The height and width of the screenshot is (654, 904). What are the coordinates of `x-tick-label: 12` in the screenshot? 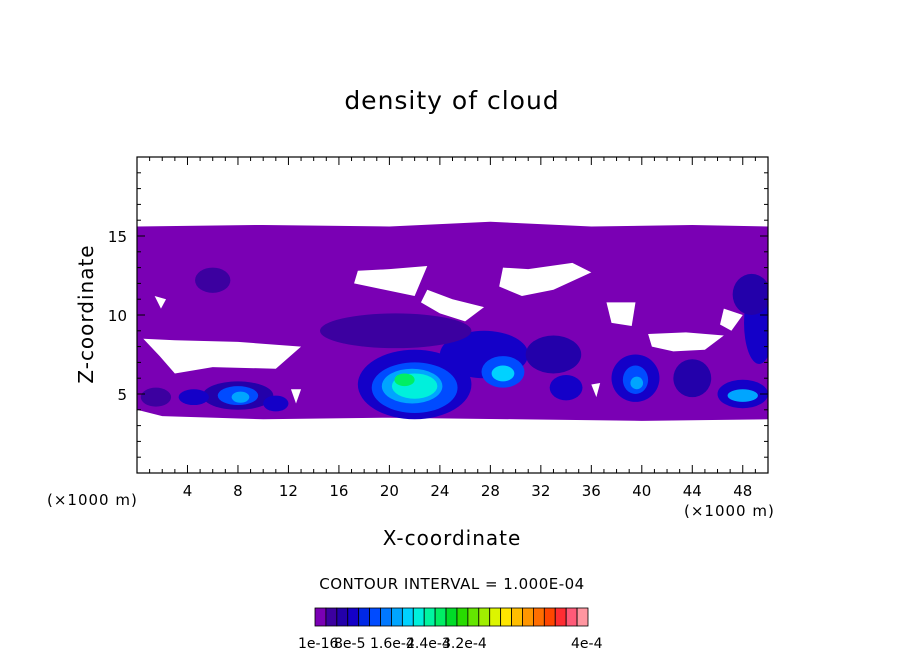 It's located at (288, 491).